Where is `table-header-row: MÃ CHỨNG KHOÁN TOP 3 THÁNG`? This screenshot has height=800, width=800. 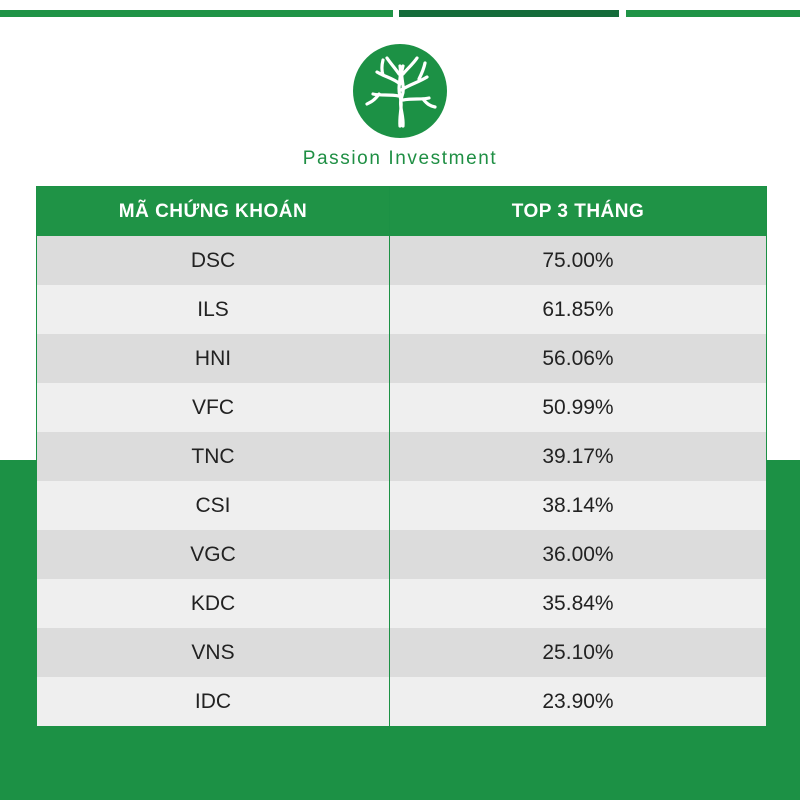
table-header-row: MÃ CHỨNG KHOÁN TOP 3 THÁNG is located at coordinates (401, 211).